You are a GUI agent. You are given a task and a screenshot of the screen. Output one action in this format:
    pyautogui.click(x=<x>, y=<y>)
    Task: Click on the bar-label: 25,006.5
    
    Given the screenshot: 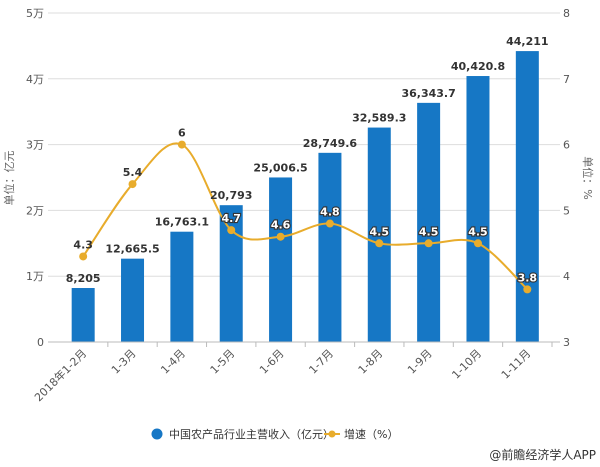 What is the action you would take?
    pyautogui.click(x=280, y=167)
    